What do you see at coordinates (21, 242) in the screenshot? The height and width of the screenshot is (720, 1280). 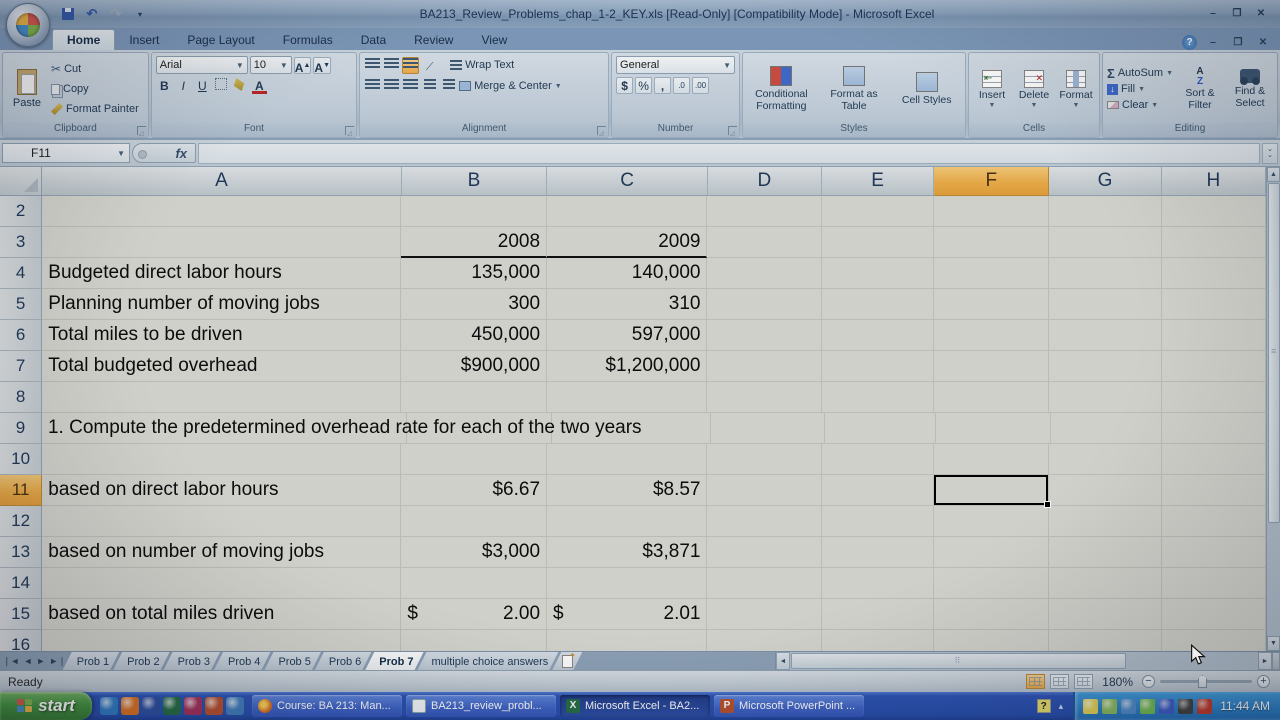 I see `row-header-3: 3` at bounding box center [21, 242].